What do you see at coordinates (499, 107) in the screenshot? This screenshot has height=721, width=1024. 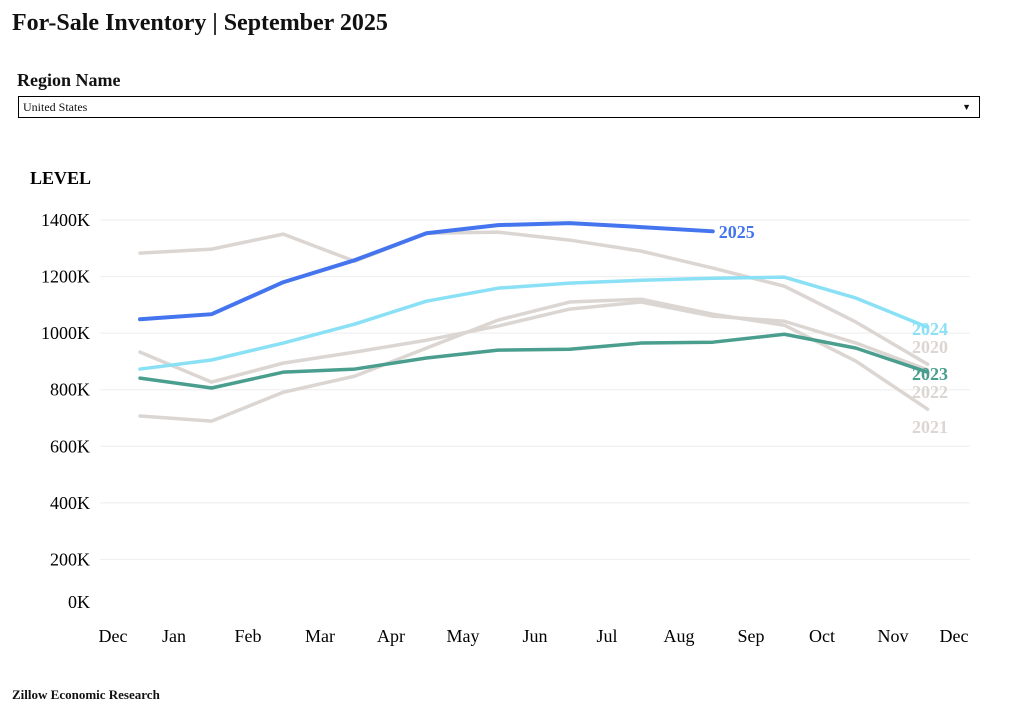 I see `region-select: United States ▼` at bounding box center [499, 107].